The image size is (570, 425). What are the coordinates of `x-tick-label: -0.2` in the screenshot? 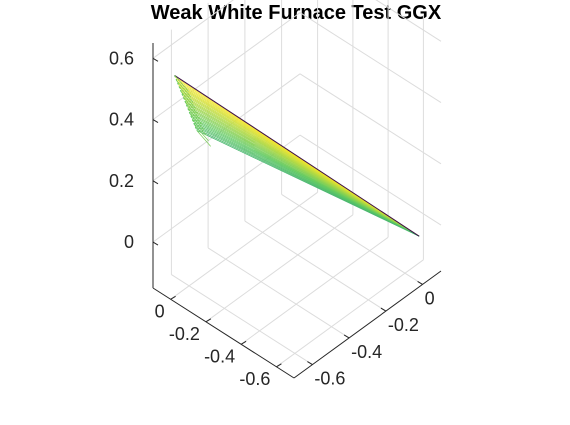 It's located at (403, 325).